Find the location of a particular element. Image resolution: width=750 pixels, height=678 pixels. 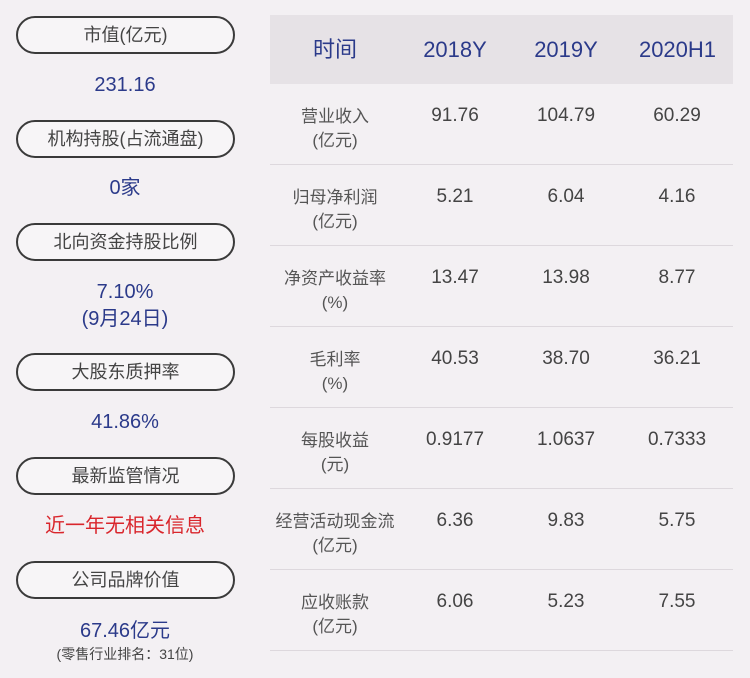

row-value: 1.0637 is located at coordinates (566, 439).